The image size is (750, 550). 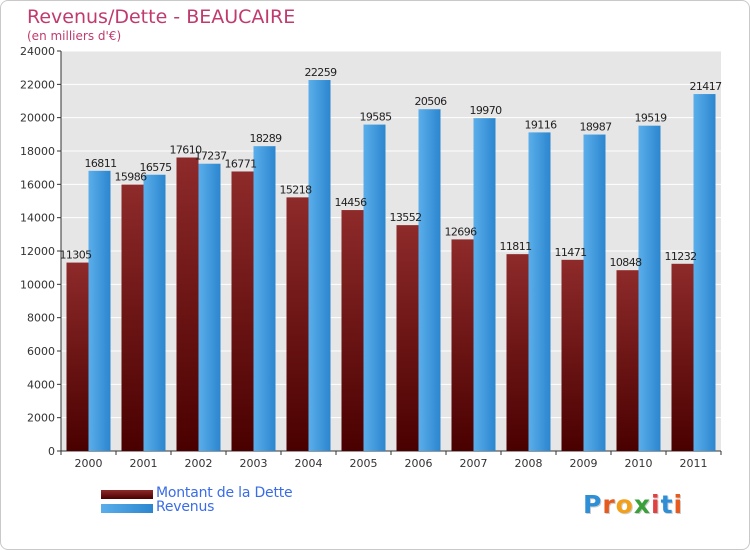 I want to click on data-label-dette: 11811, so click(x=516, y=246).